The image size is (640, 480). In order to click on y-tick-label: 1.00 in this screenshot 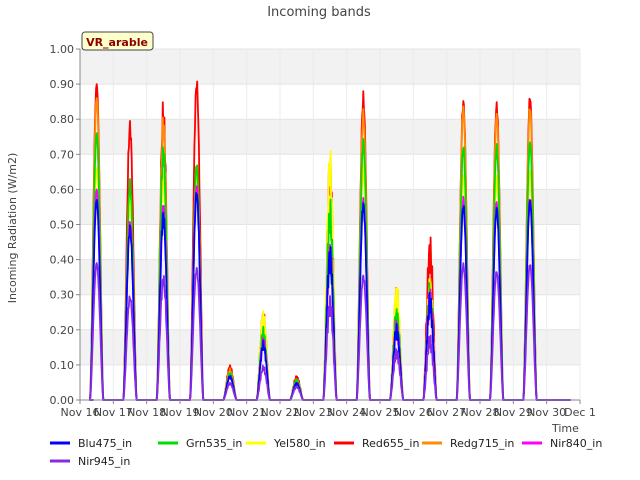, I will do `click(62, 49)`.